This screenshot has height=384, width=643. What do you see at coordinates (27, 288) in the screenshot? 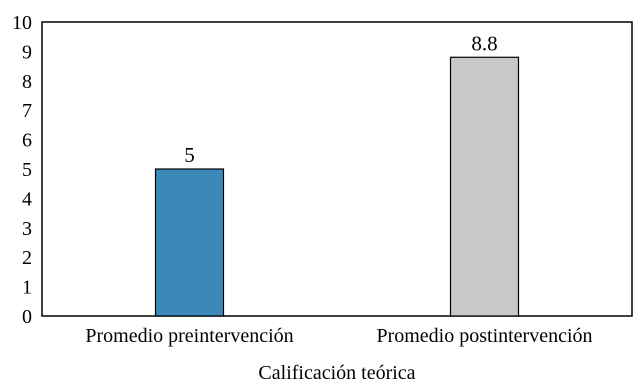
I see `y-tick-label: 1` at bounding box center [27, 288].